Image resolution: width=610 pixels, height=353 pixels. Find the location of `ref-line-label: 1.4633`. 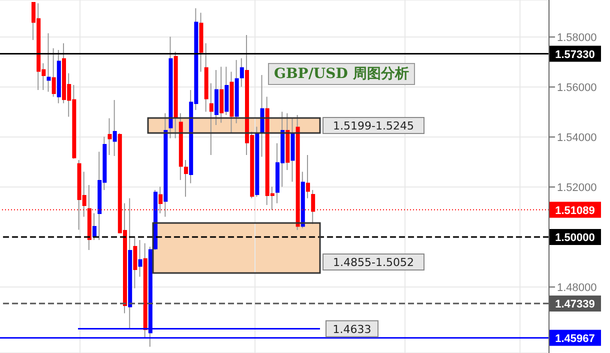

ref-line-label: 1.4633 is located at coordinates (352, 329).